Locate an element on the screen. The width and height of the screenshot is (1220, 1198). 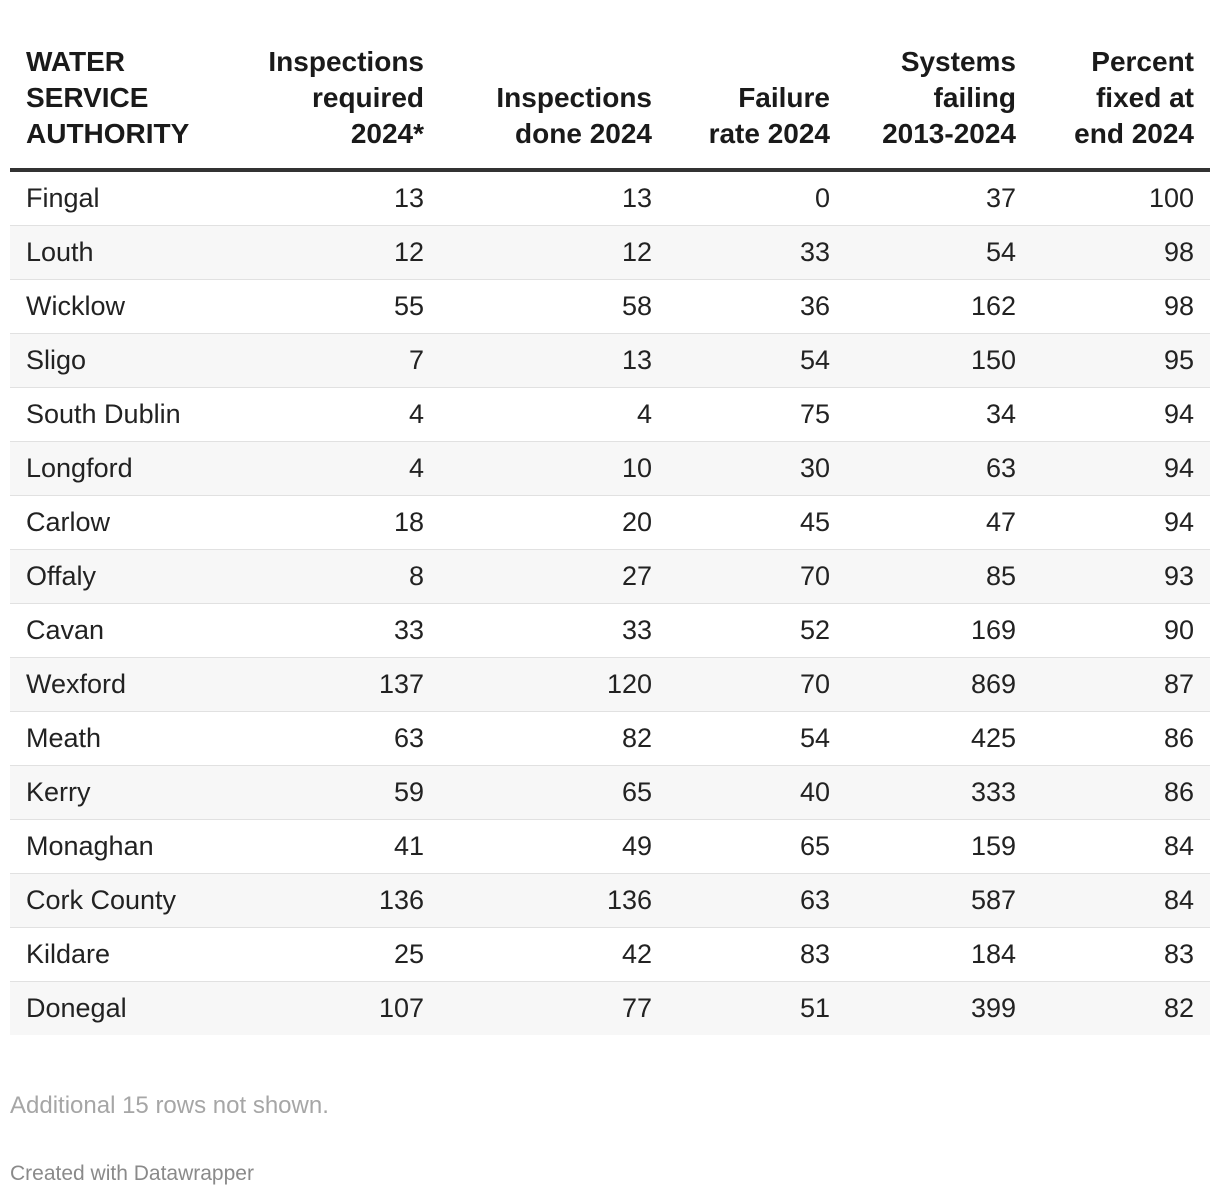
column-header-inspections-done: Inspections done 2024 is located at coordinates (554, 86).